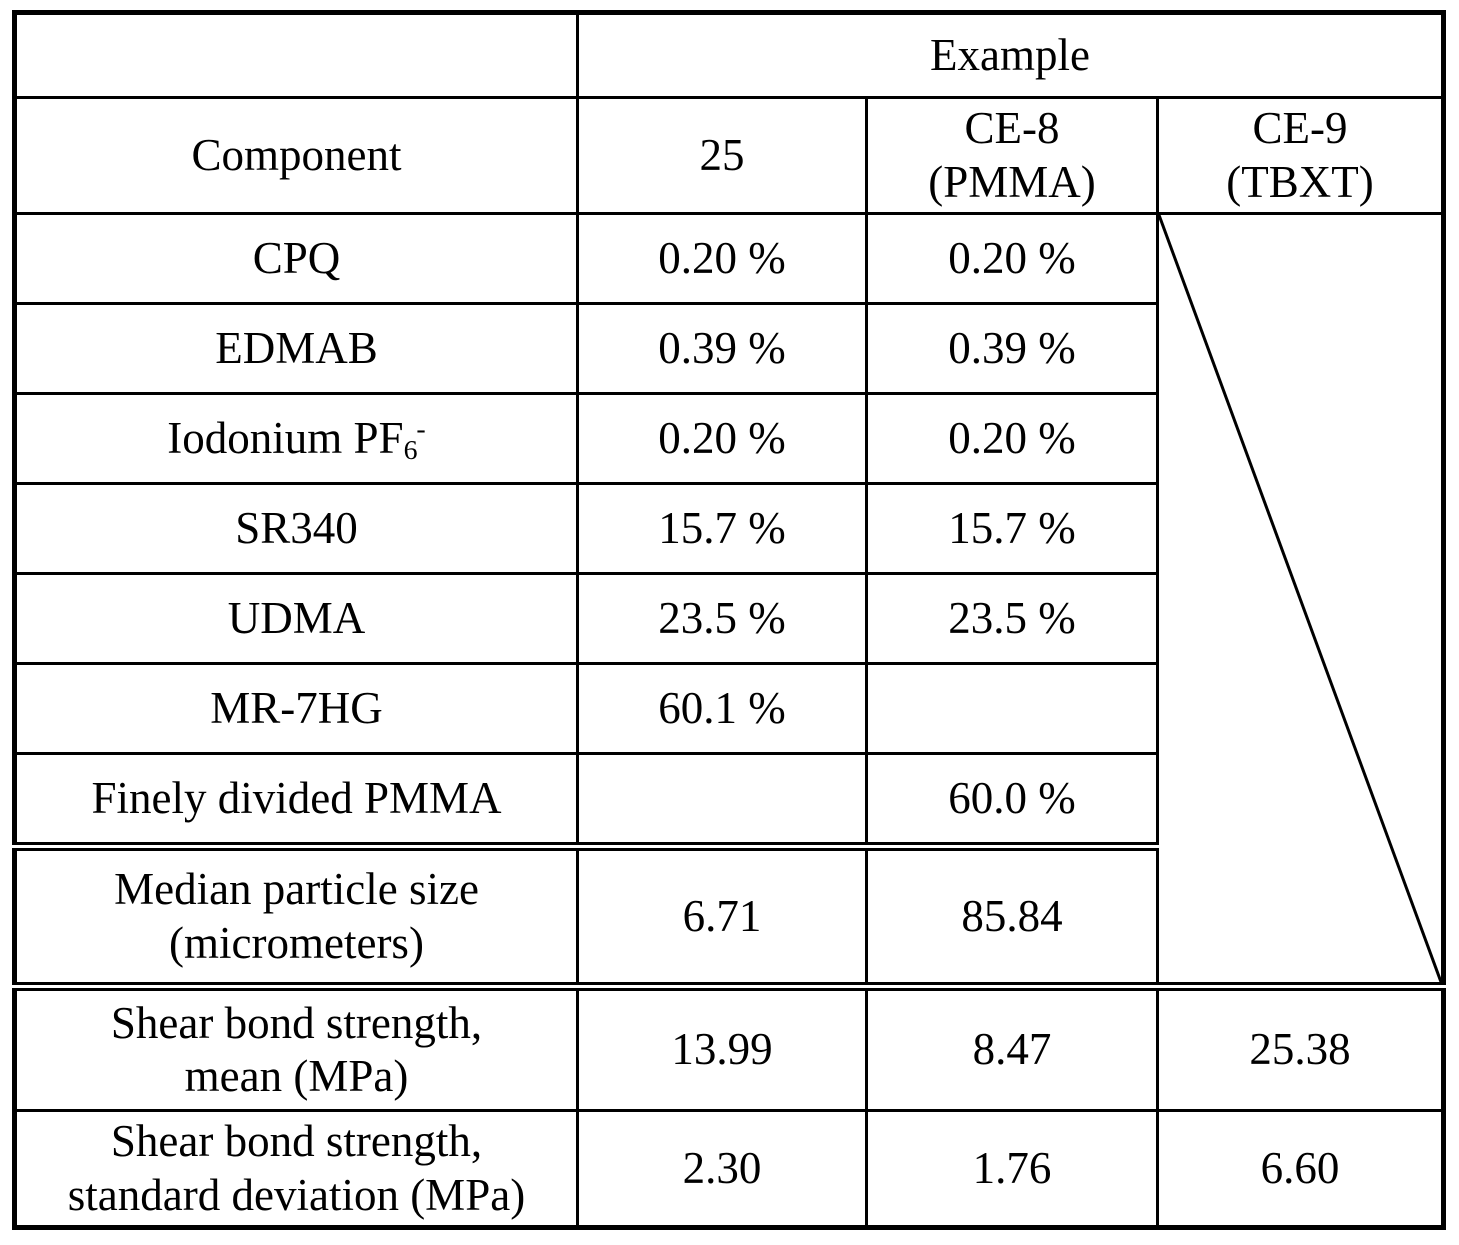  Describe the element at coordinates (296, 55) in the screenshot. I see `corner-cell` at that location.